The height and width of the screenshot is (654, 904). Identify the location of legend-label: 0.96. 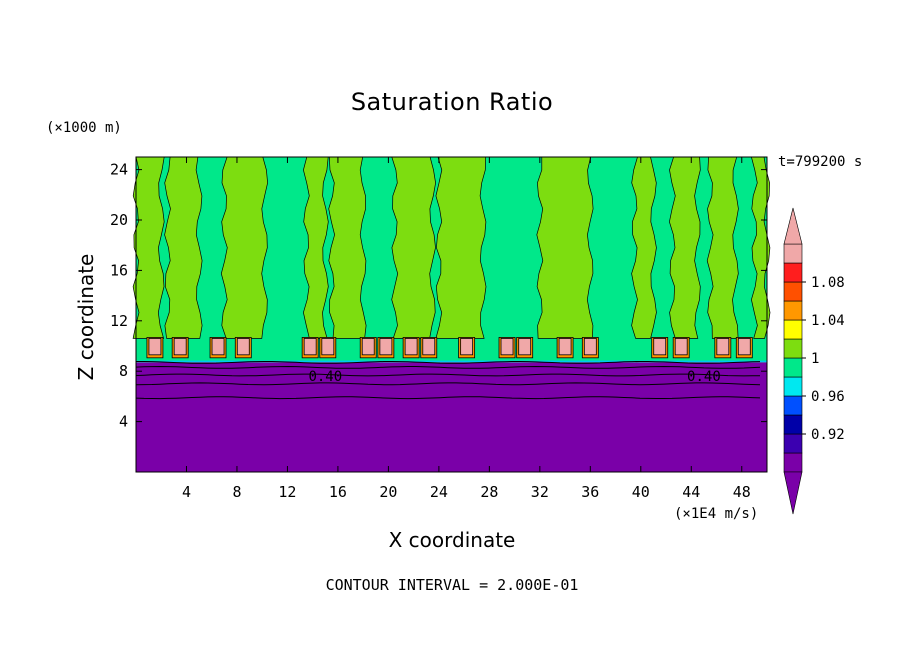
(828, 397).